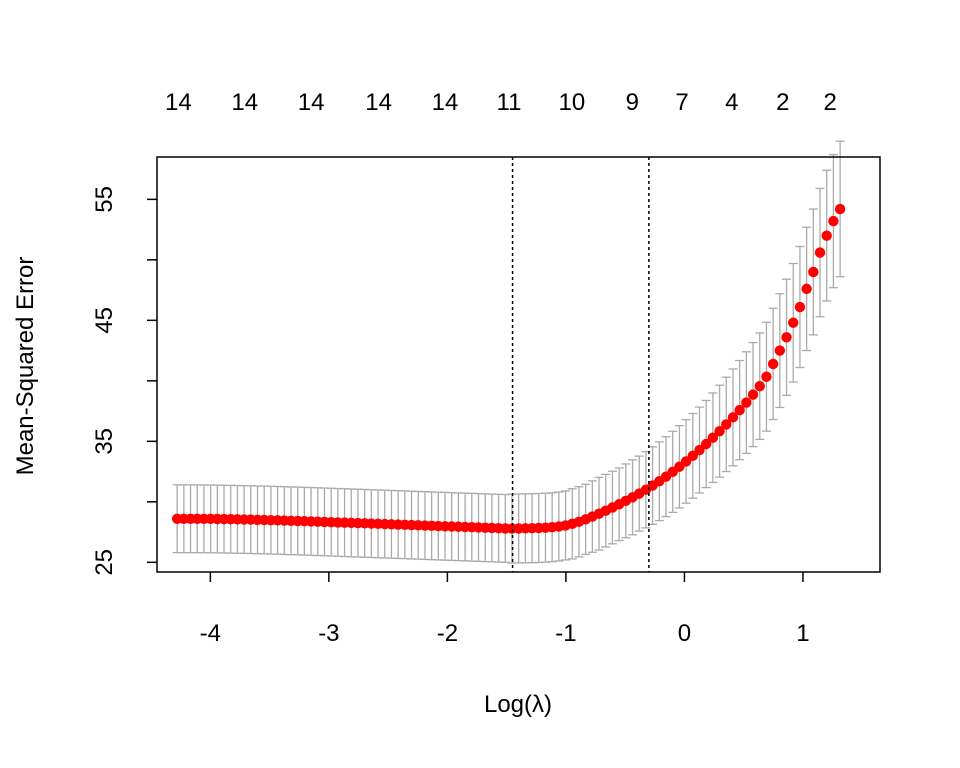 The image size is (960, 768). Describe the element at coordinates (378, 102) in the screenshot. I see `top-label-3: 14` at that location.